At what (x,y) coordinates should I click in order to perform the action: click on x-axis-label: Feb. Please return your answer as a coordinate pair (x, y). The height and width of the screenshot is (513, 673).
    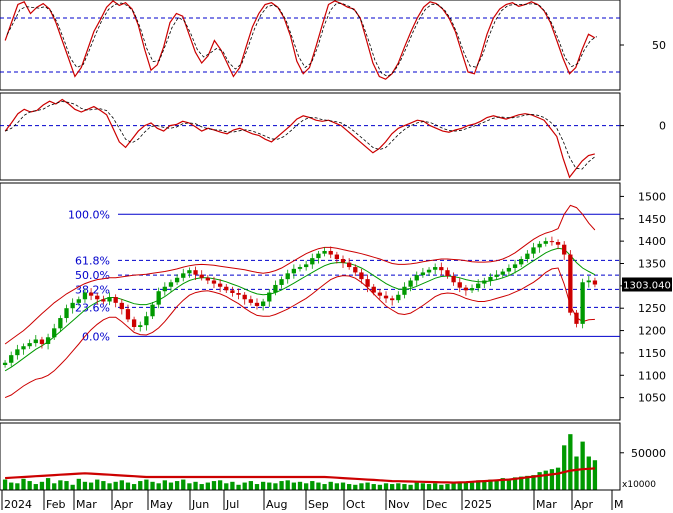
    Looking at the image, I should click on (55, 504).